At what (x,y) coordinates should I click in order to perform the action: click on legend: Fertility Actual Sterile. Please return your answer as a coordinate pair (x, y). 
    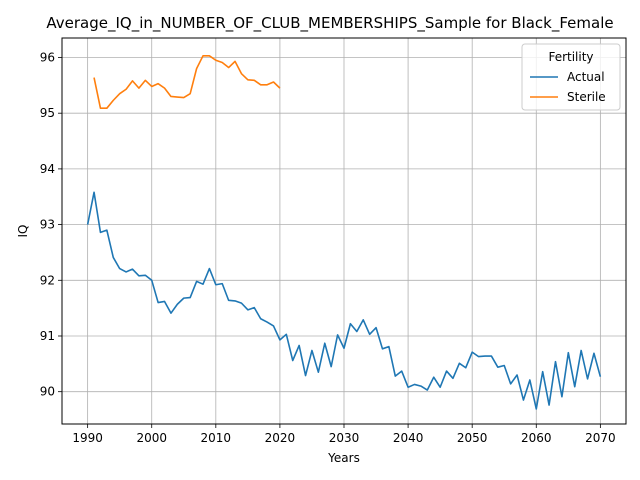
    Looking at the image, I should click on (571, 77).